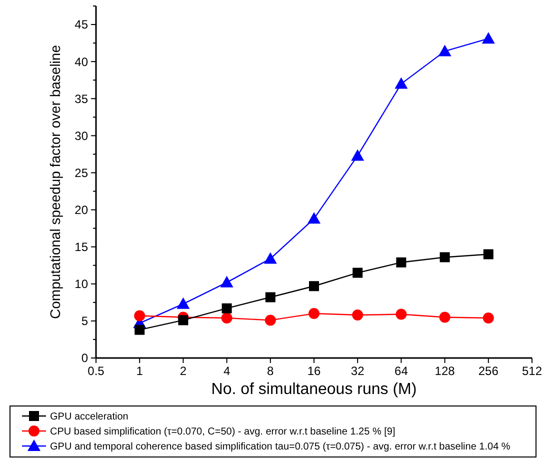 This screenshot has width=546, height=460. I want to click on y-tick-label: 15, so click(81, 247).